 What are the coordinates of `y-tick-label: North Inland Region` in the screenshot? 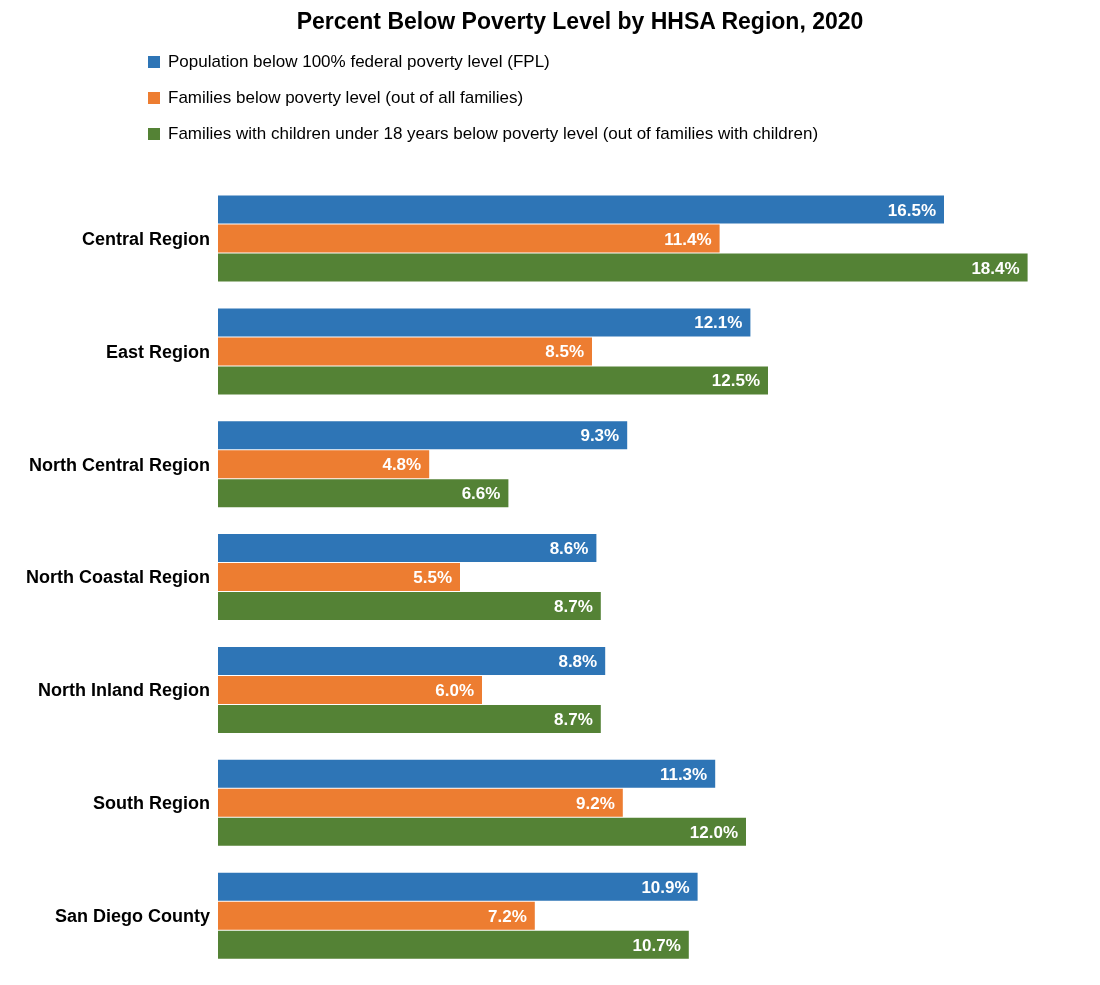 It's located at (124, 690).